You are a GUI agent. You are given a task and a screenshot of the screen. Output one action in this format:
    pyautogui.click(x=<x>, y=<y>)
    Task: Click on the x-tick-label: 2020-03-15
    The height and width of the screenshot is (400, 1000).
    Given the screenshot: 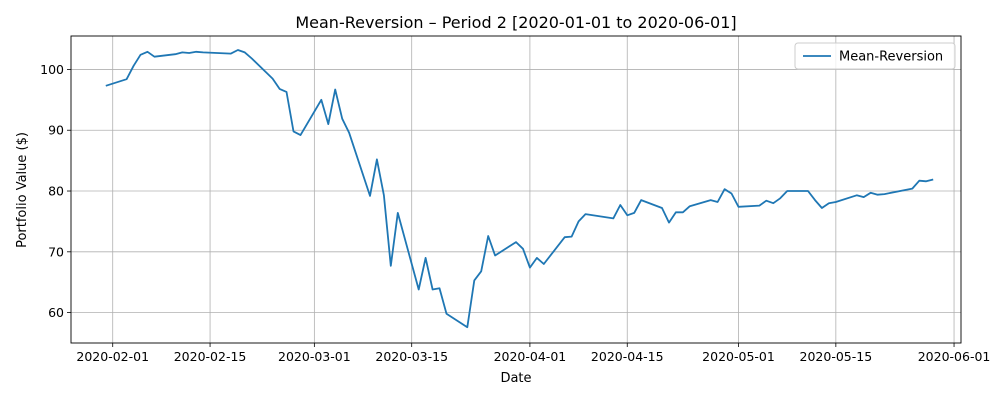 What is the action you would take?
    pyautogui.click(x=411, y=356)
    